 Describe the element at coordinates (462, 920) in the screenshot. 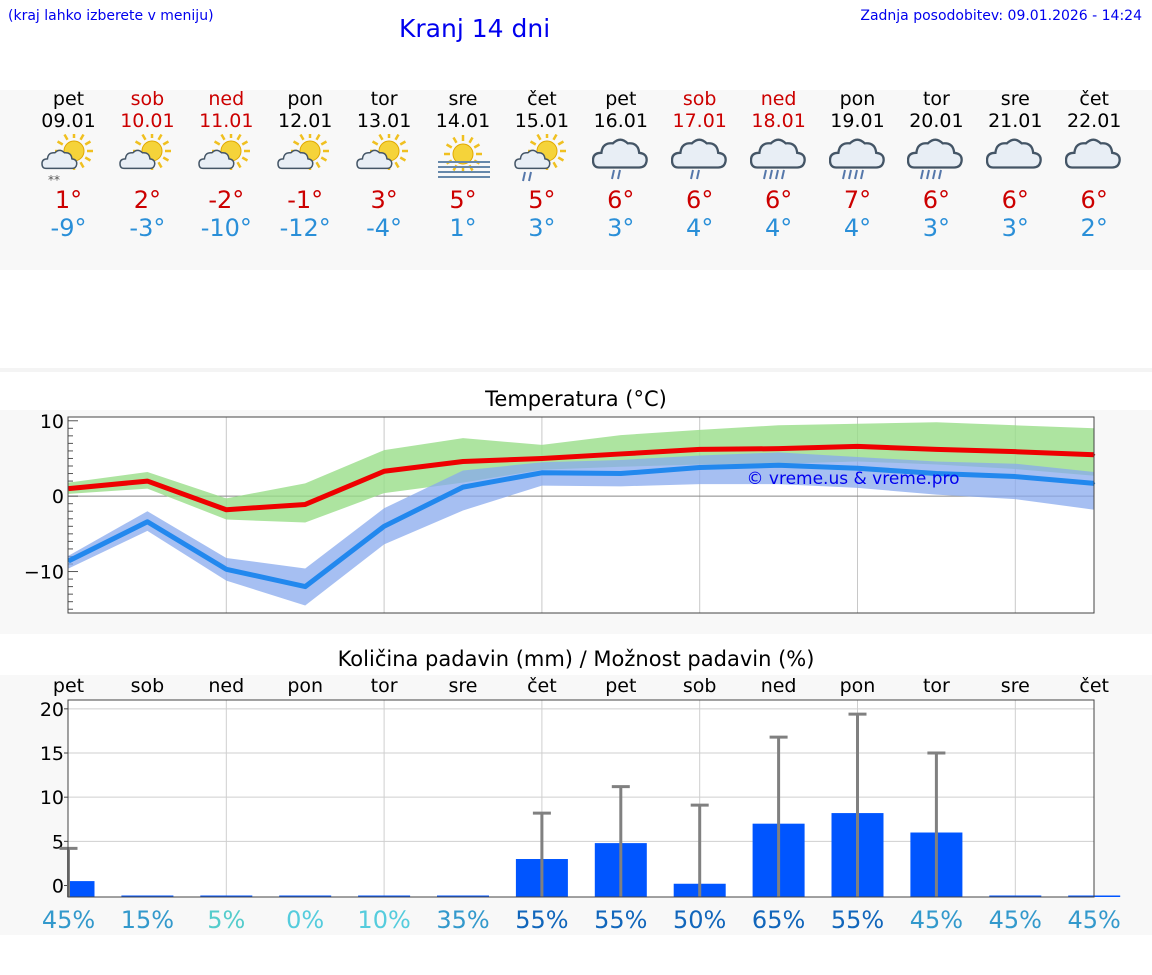

I see `precip-probability: 35%` at that location.